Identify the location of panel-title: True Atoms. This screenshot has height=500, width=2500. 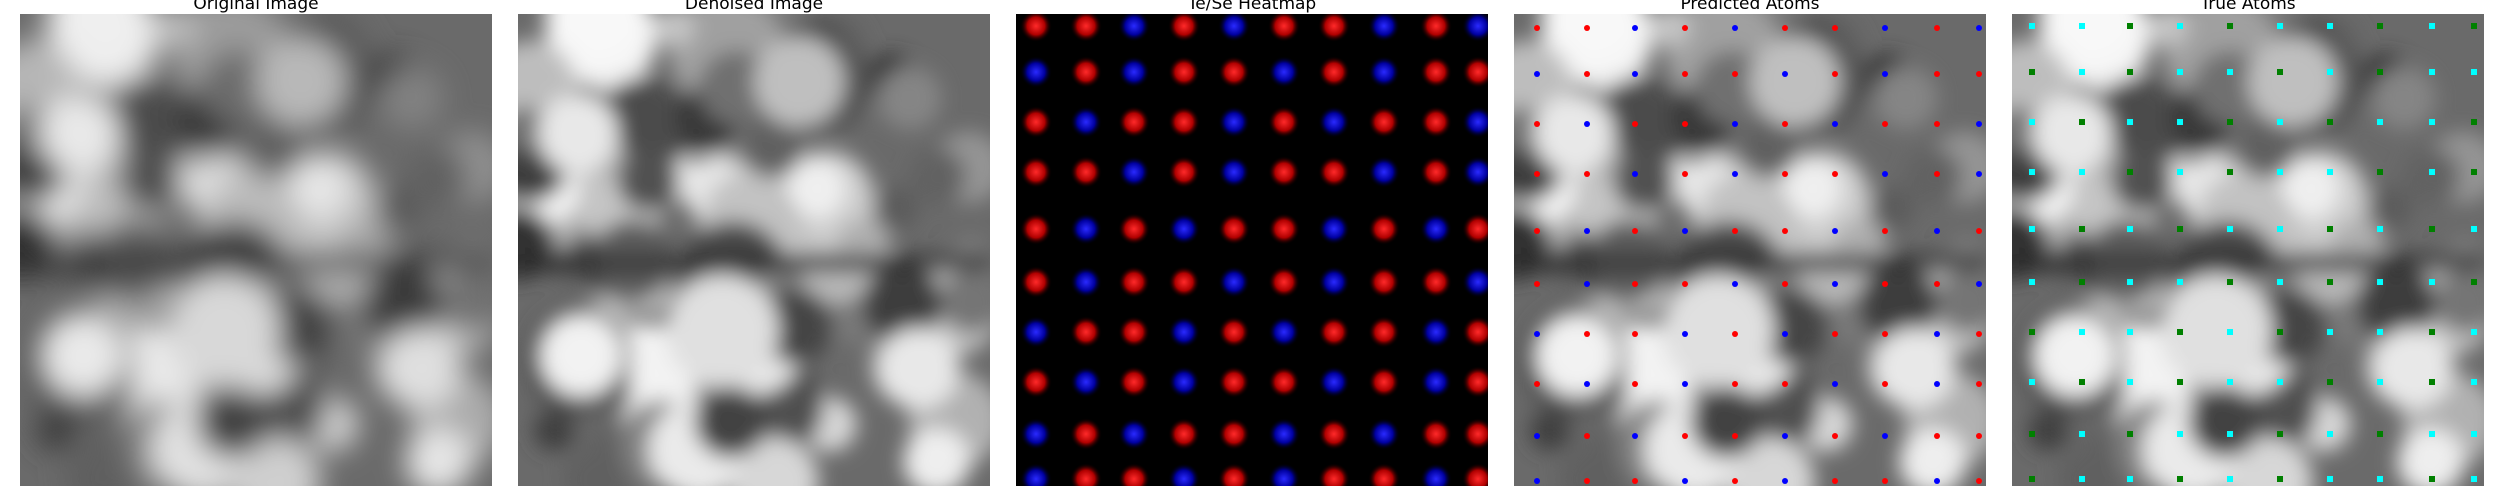
(2248, 7).